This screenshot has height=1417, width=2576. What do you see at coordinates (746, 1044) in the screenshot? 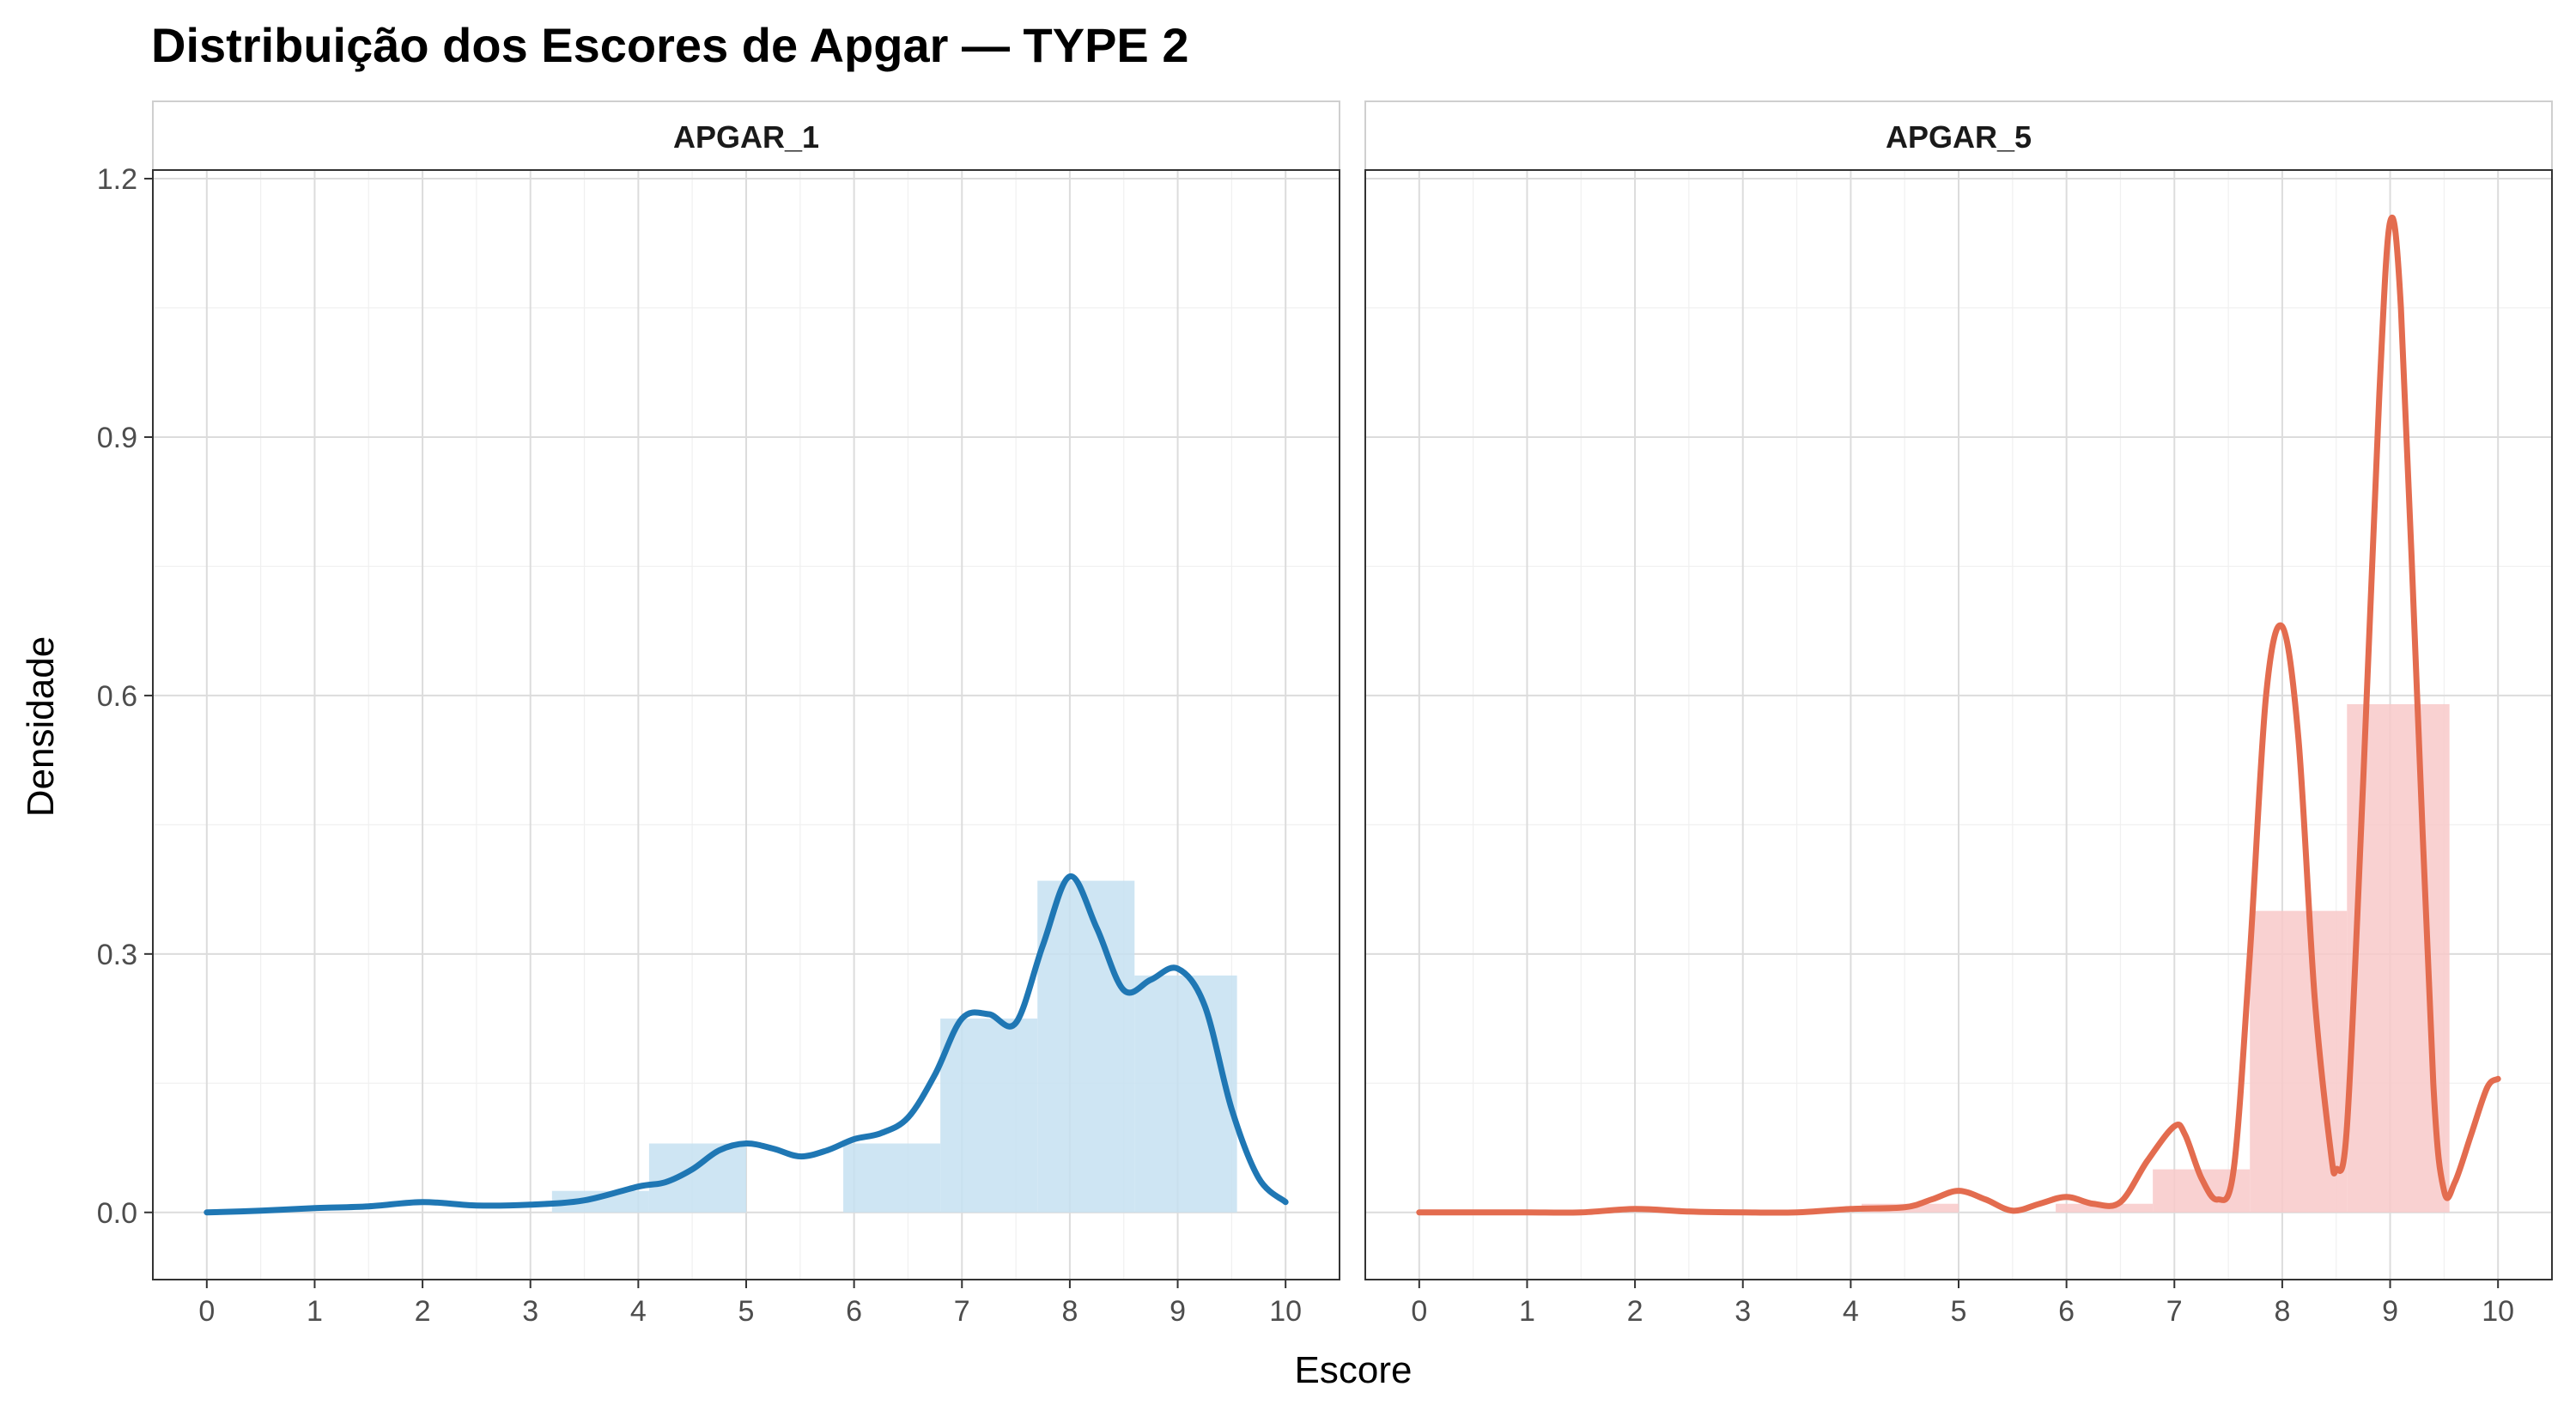
I see `density-line` at bounding box center [746, 1044].